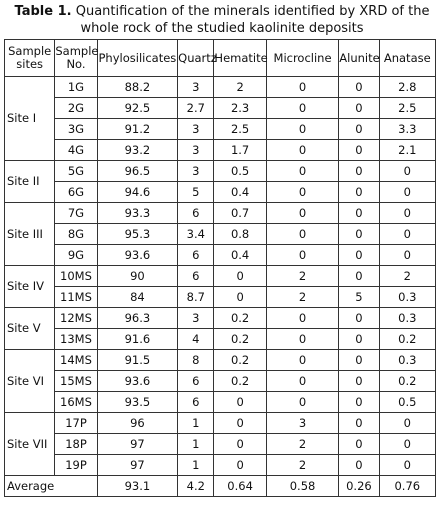  I want to click on column-header: Hematite, so click(240, 58).